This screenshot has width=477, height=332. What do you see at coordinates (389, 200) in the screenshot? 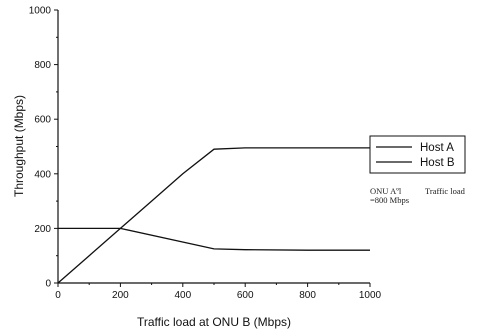
I see `annotation-load-value: =800 Mbps` at bounding box center [389, 200].